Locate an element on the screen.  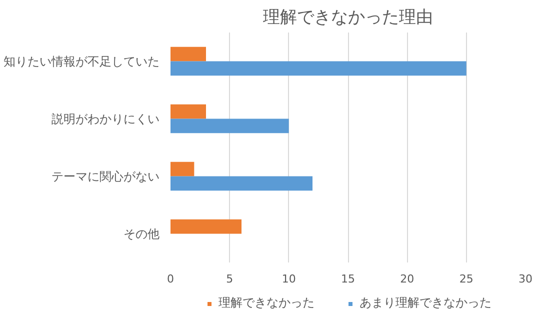
y-tick-label: テーマに関心がない is located at coordinates (106, 176).